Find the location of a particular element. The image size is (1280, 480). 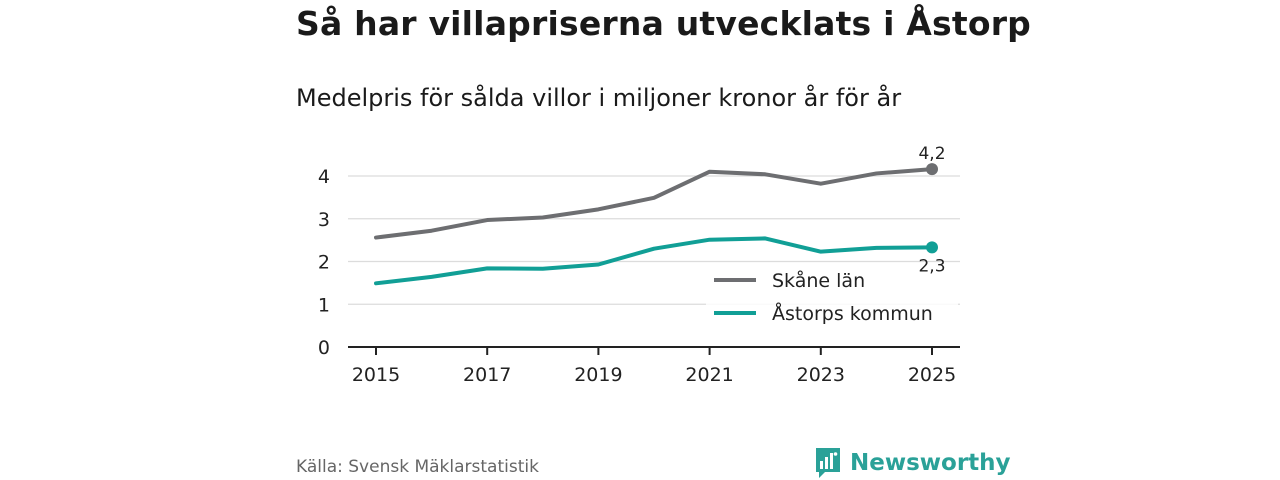

legend-box is located at coordinates (832, 300).